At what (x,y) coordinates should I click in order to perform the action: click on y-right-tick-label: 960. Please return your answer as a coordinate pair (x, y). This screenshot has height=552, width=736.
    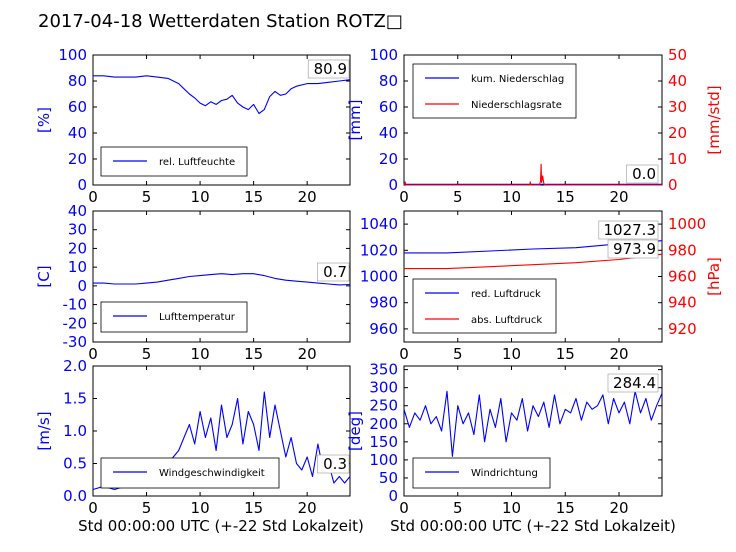
    Looking at the image, I should click on (682, 277).